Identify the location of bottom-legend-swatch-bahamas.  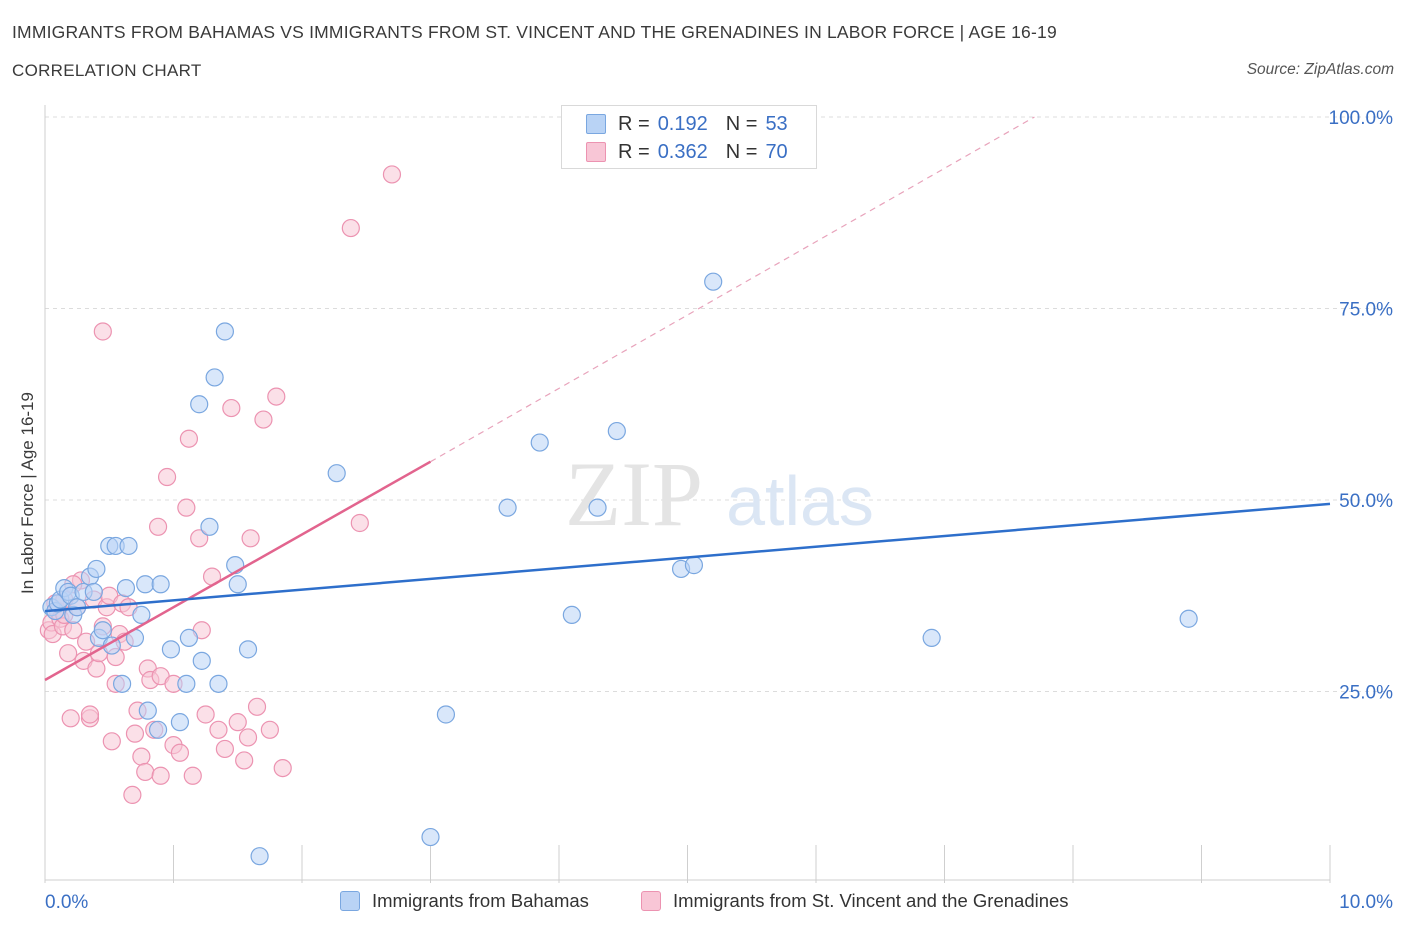
(350, 901).